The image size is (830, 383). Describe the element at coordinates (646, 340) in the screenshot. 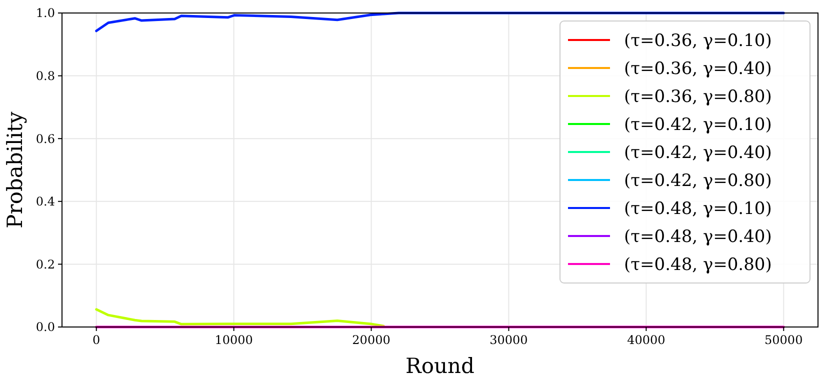

I see `x-tick-label: 40000` at that location.